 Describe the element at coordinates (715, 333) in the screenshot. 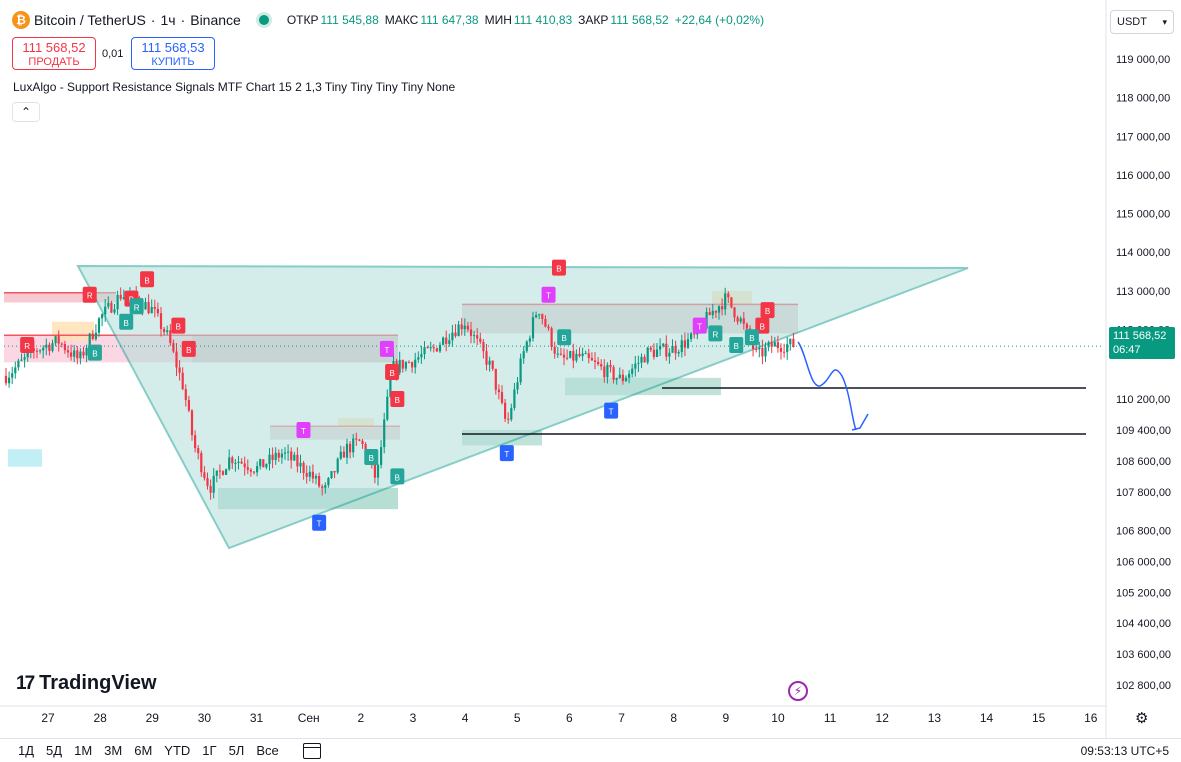

I see `signal-label: R` at that location.